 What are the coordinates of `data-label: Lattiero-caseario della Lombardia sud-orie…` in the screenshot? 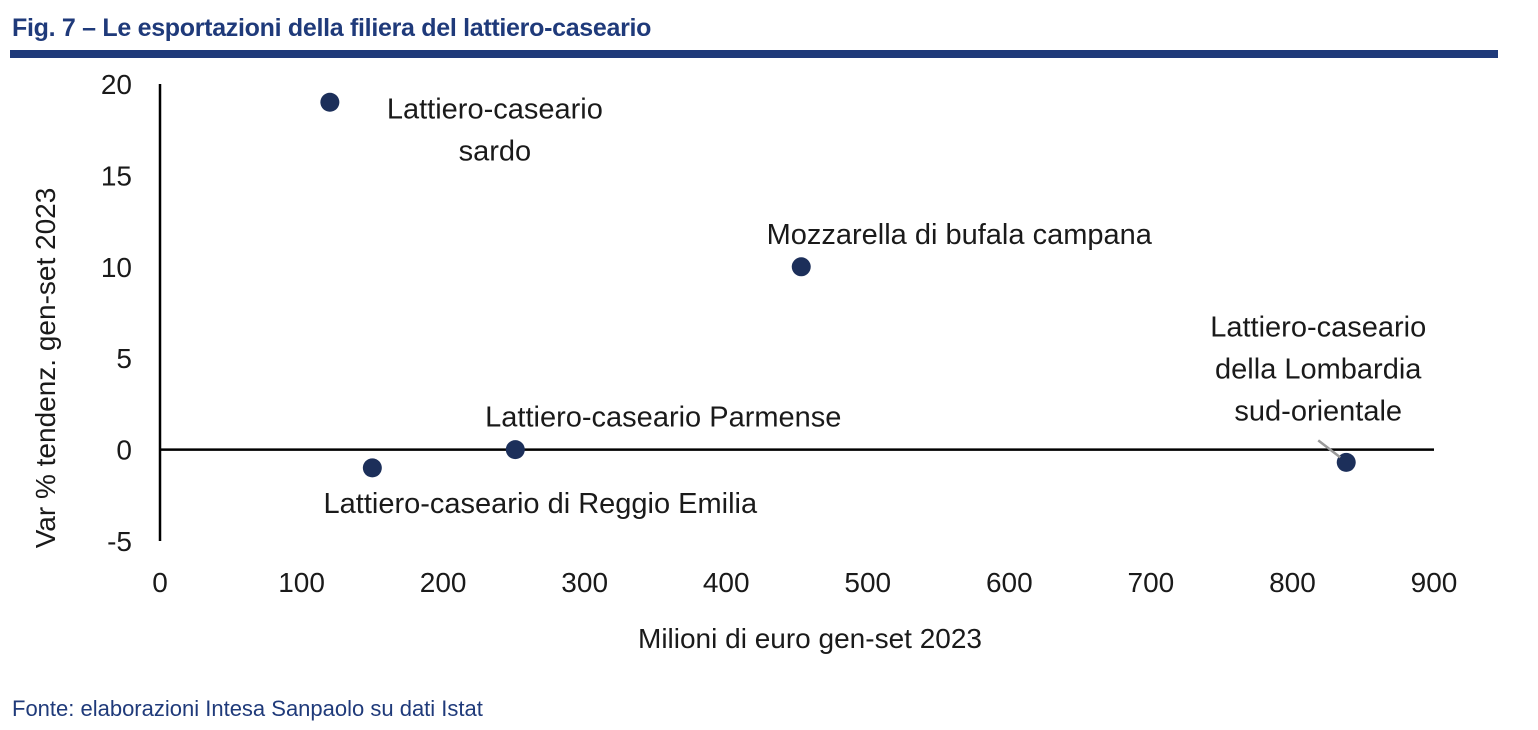 It's located at (1318, 369).